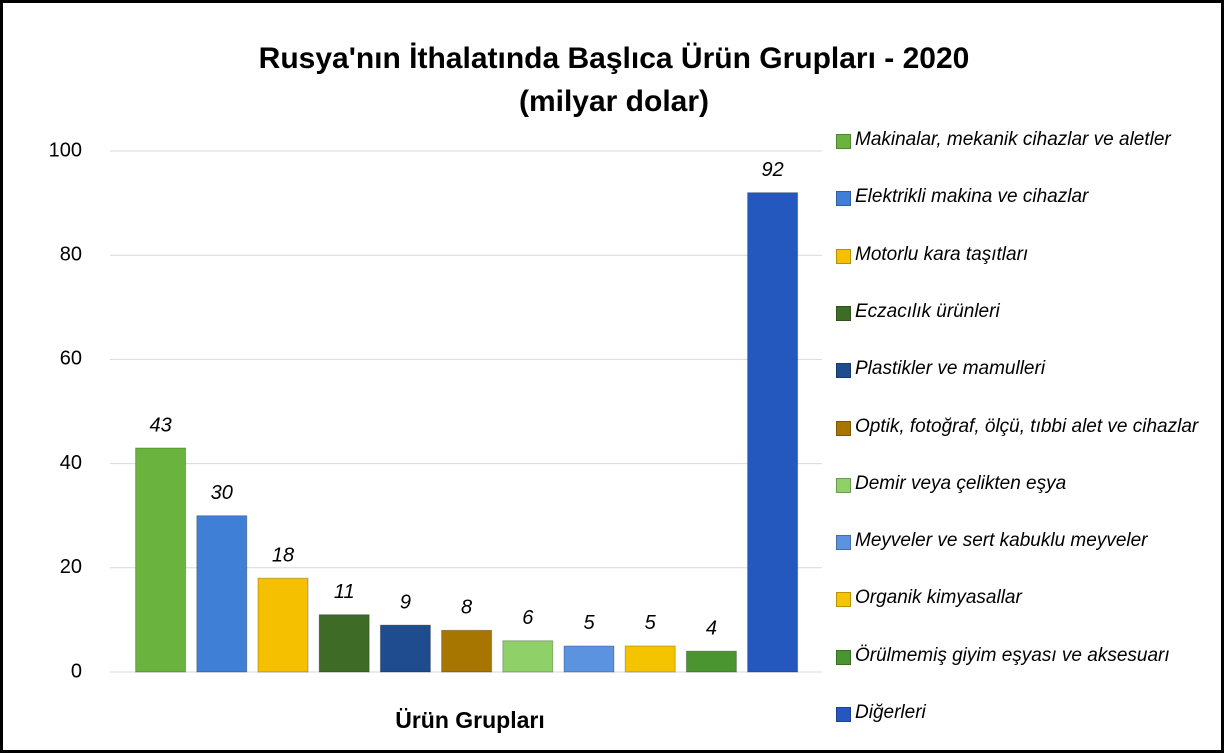 This screenshot has width=1224, height=753. I want to click on legend-item: Demir veya çelikten eşya, so click(1029, 484).